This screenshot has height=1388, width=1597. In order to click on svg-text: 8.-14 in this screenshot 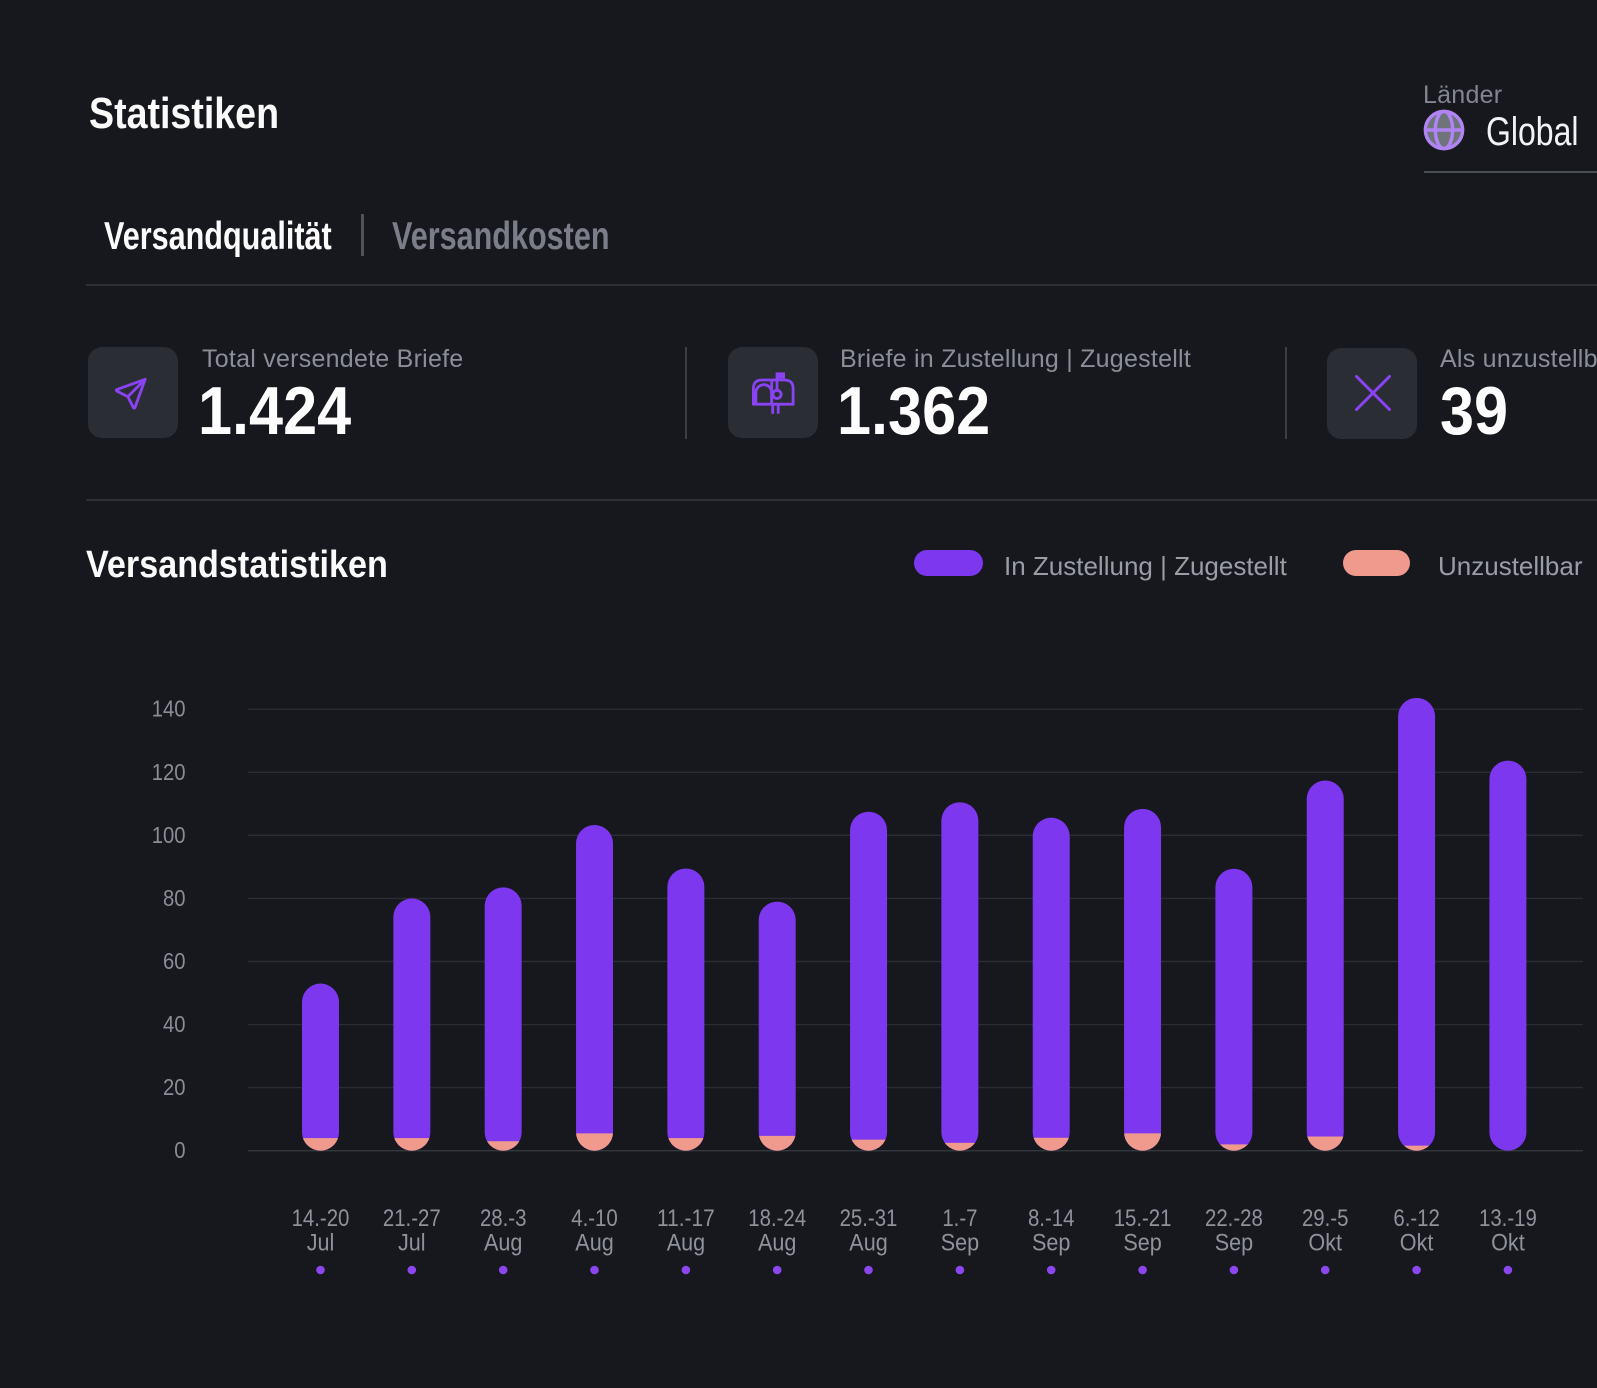, I will do `click(1051, 1218)`.